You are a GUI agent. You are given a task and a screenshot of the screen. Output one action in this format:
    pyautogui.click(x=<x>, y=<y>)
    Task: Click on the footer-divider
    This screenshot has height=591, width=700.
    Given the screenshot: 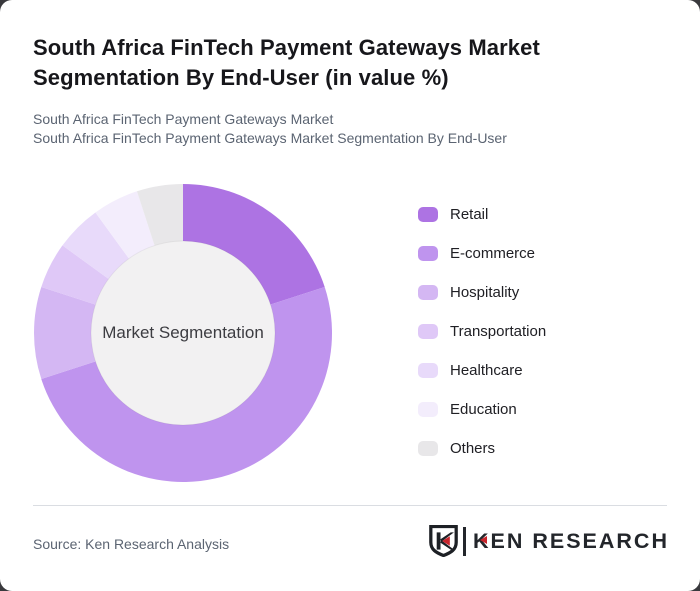 What is the action you would take?
    pyautogui.click(x=350, y=505)
    